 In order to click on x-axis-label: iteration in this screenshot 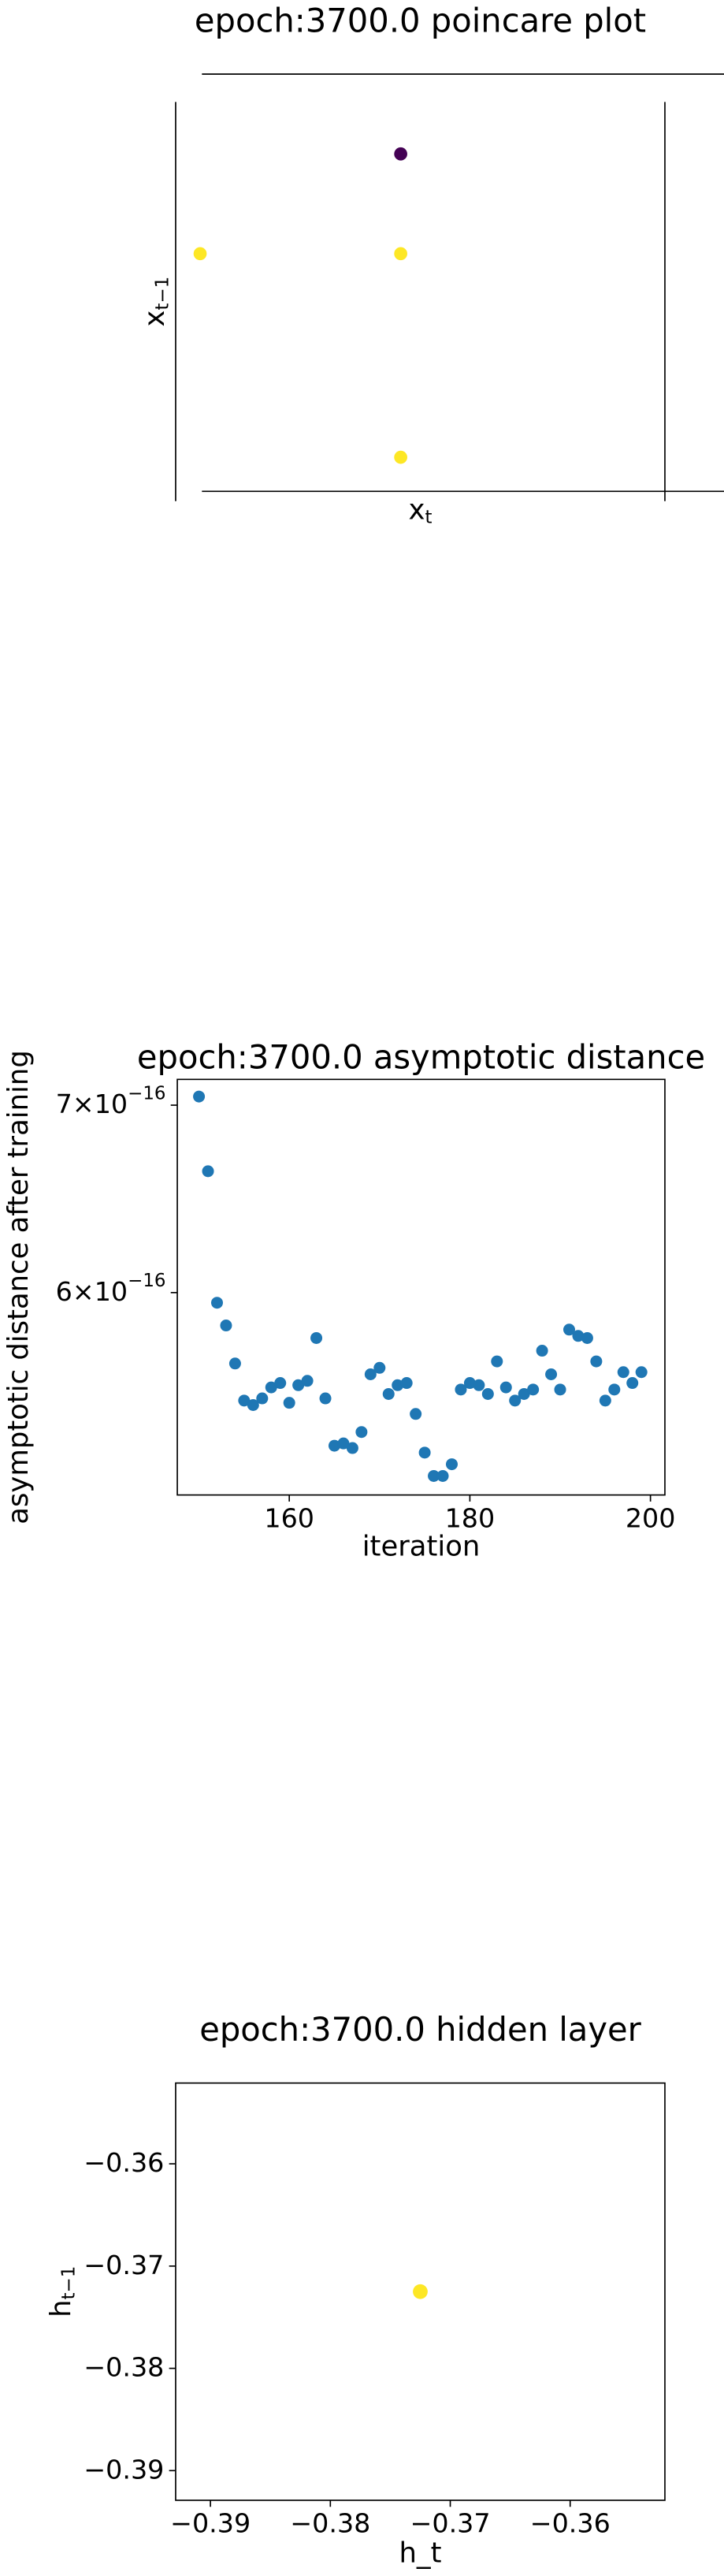, I will do `click(421, 1546)`.